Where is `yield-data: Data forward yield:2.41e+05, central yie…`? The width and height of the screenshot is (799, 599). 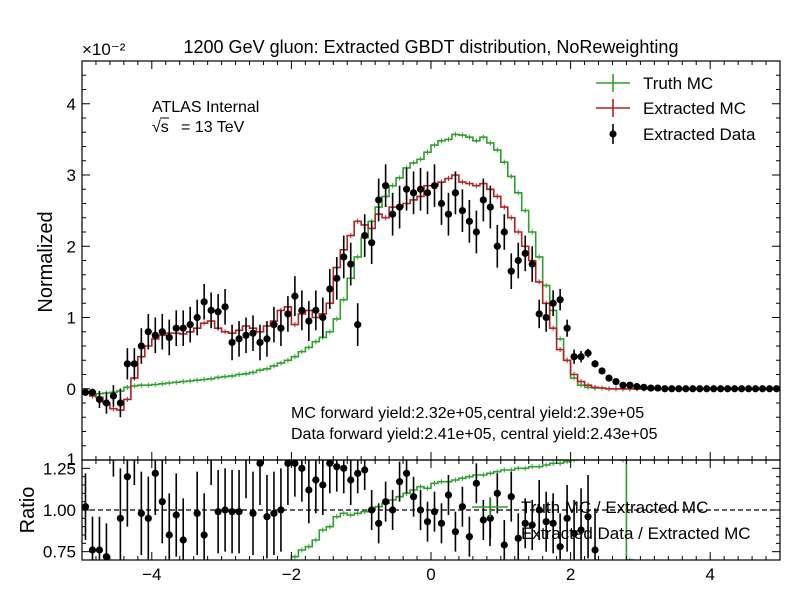 yield-data: Data forward yield:2.41e+05, central yie… is located at coordinates (474, 434).